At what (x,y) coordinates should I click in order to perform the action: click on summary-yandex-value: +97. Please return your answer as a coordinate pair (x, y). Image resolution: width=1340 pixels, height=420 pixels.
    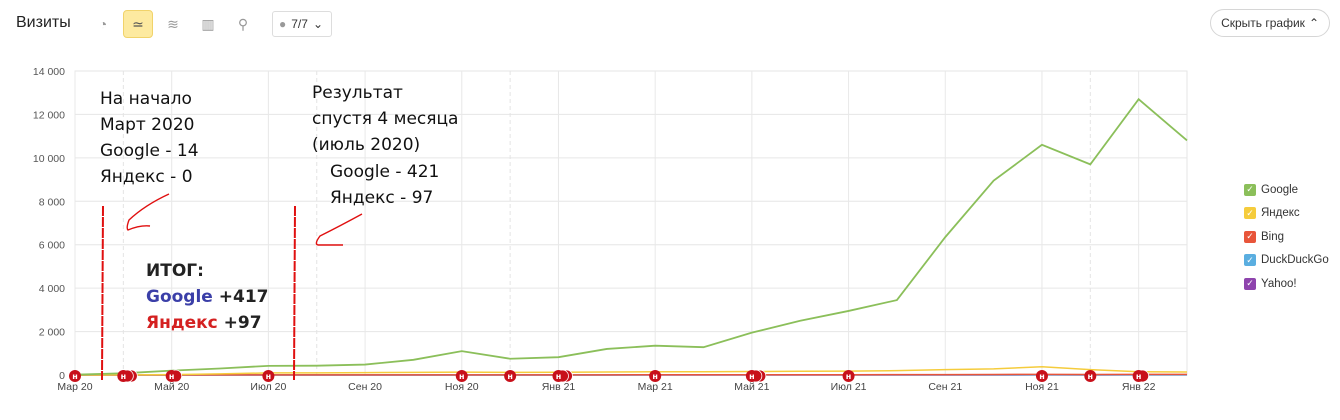
    Looking at the image, I should click on (242, 323).